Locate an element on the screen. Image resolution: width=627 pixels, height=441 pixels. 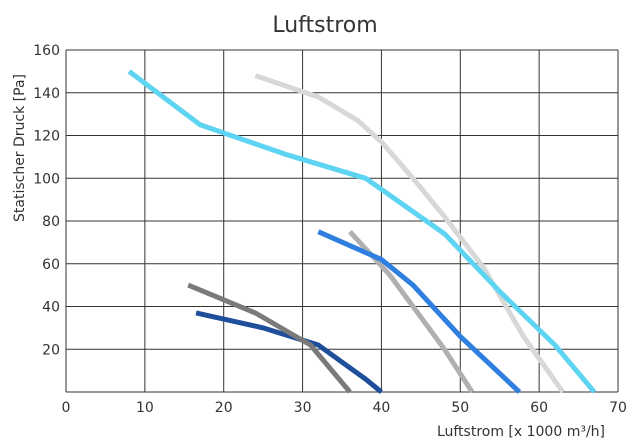
x-tick-label: 20 is located at coordinates (224, 408).